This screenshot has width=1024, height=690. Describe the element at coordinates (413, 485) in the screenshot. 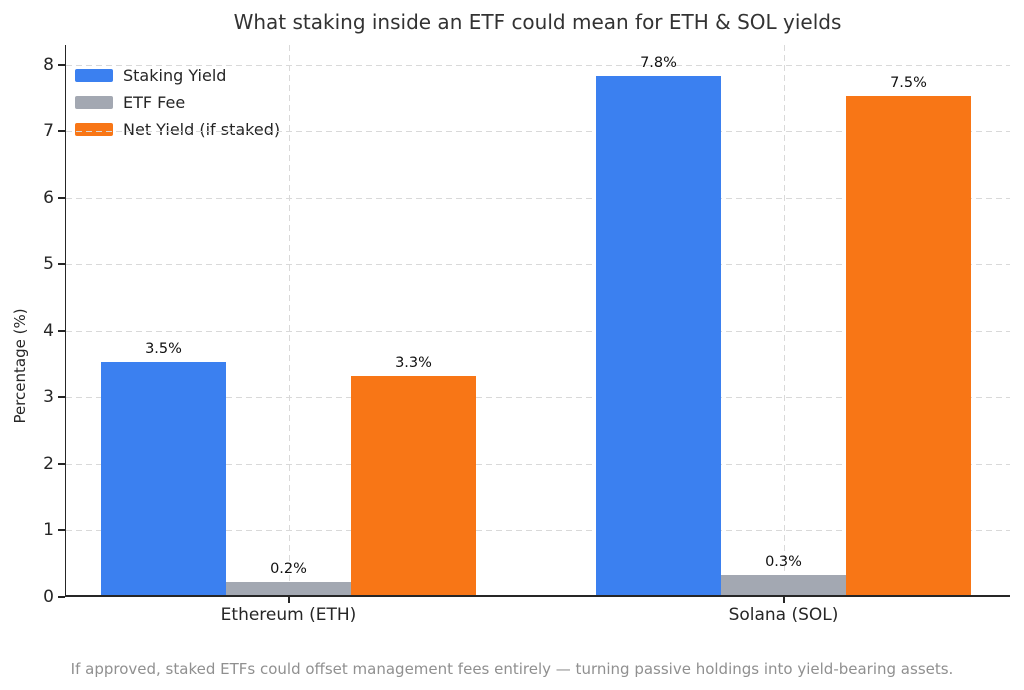

I see `bar-net-yield-eth` at that location.